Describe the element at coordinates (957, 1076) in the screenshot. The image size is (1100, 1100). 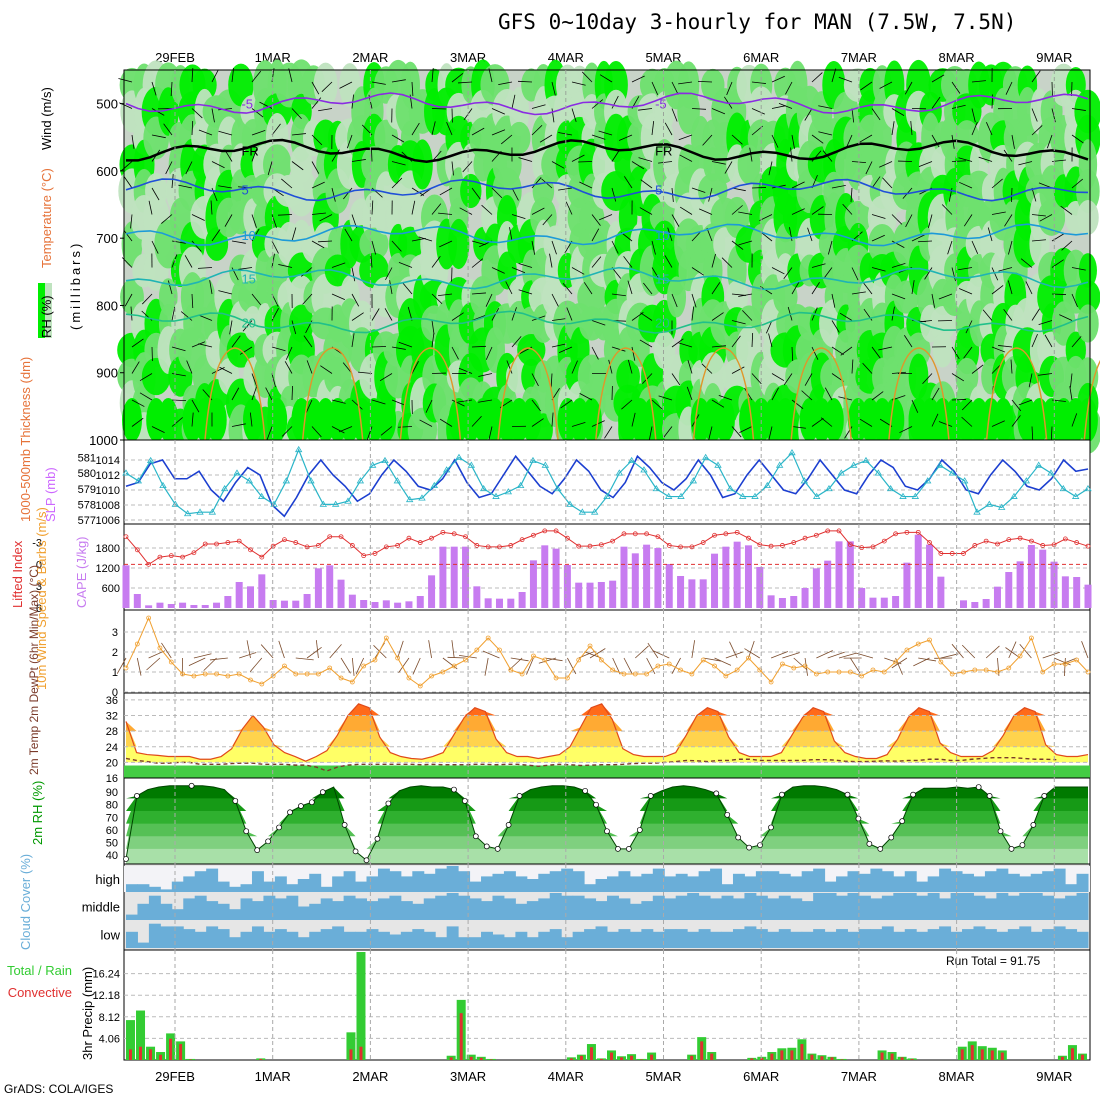
I see `bottom-date-8MAR: 8MAR` at that location.